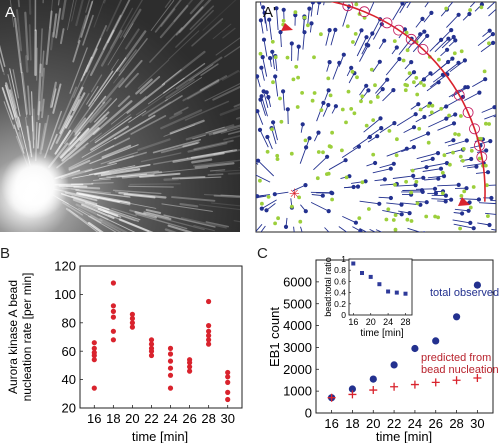  What do you see at coordinates (415, 423) in the screenshot?
I see `chartC-x-tick-label: 24` at bounding box center [415, 423].